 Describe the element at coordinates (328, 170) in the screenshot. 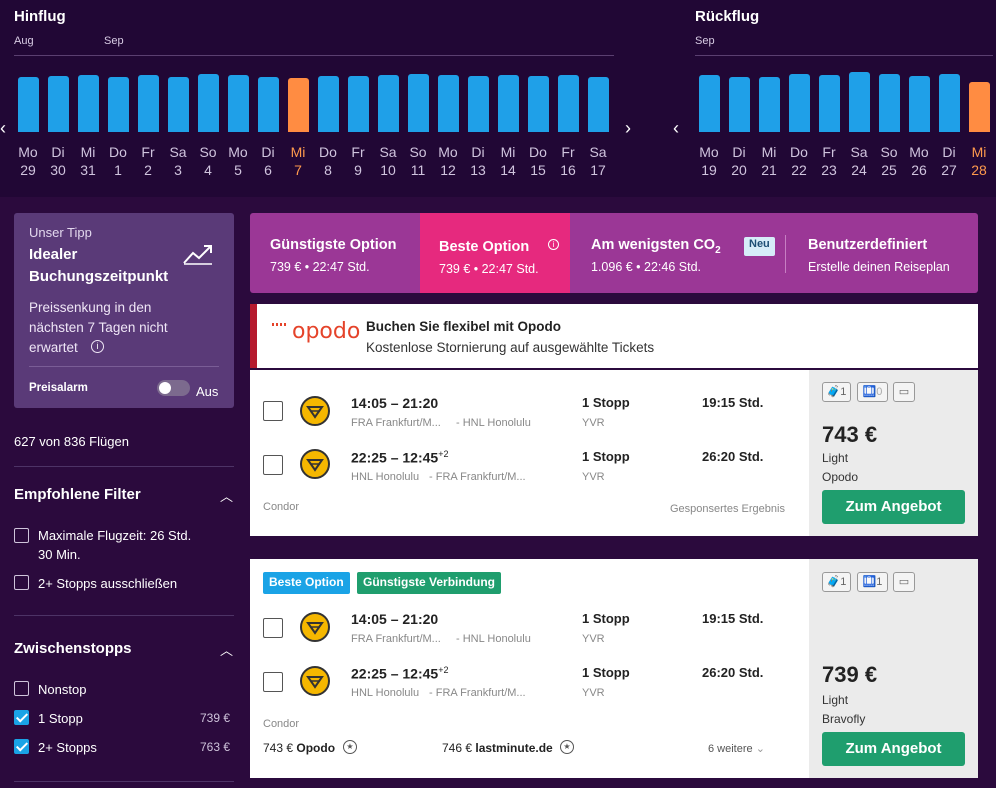

I see `day-number: 8` at that location.